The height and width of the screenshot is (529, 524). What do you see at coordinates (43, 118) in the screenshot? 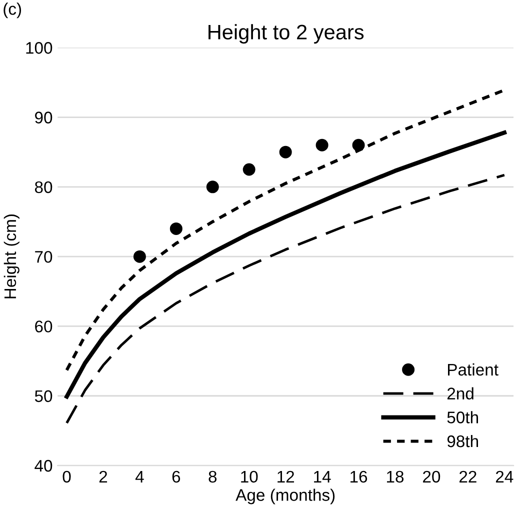
I see `y-tick-label: 90` at bounding box center [43, 118].